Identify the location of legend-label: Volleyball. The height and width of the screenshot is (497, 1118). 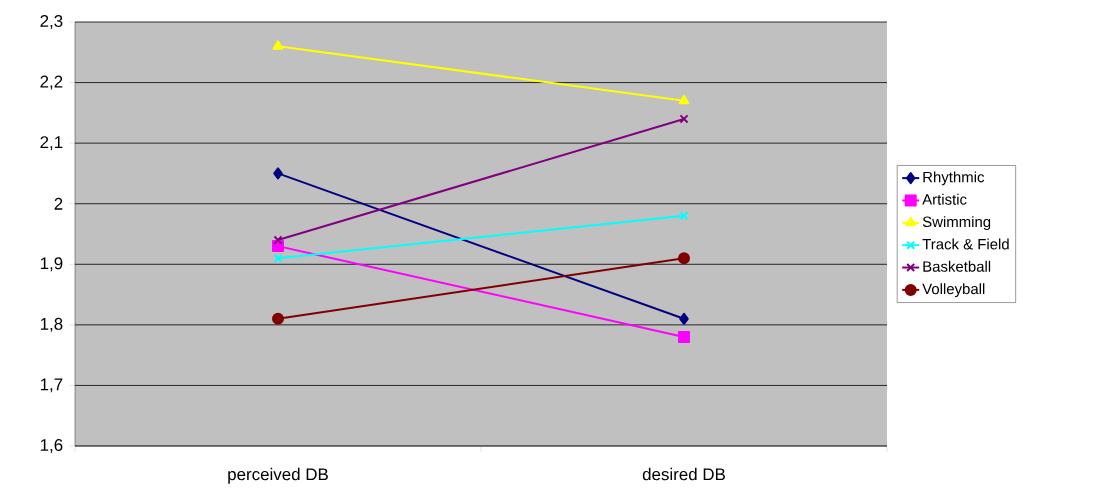
(953, 290).